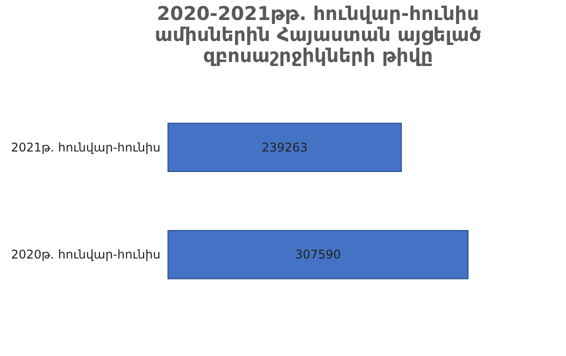 Image resolution: width=566 pixels, height=356 pixels. I want to click on data-label: 307590, so click(318, 255).